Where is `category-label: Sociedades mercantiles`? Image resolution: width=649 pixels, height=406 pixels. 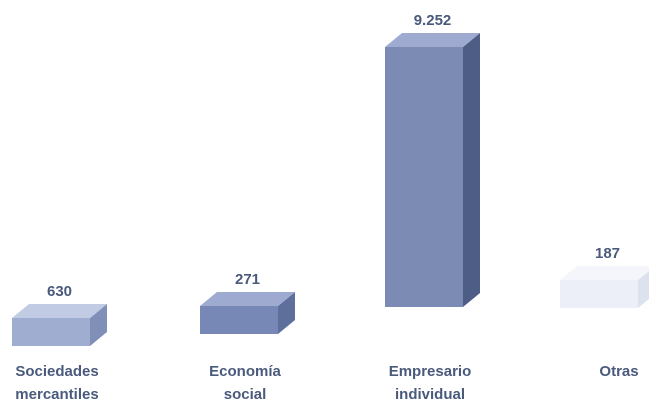 category-label: Sociedades mercantiles is located at coordinates (56, 383).